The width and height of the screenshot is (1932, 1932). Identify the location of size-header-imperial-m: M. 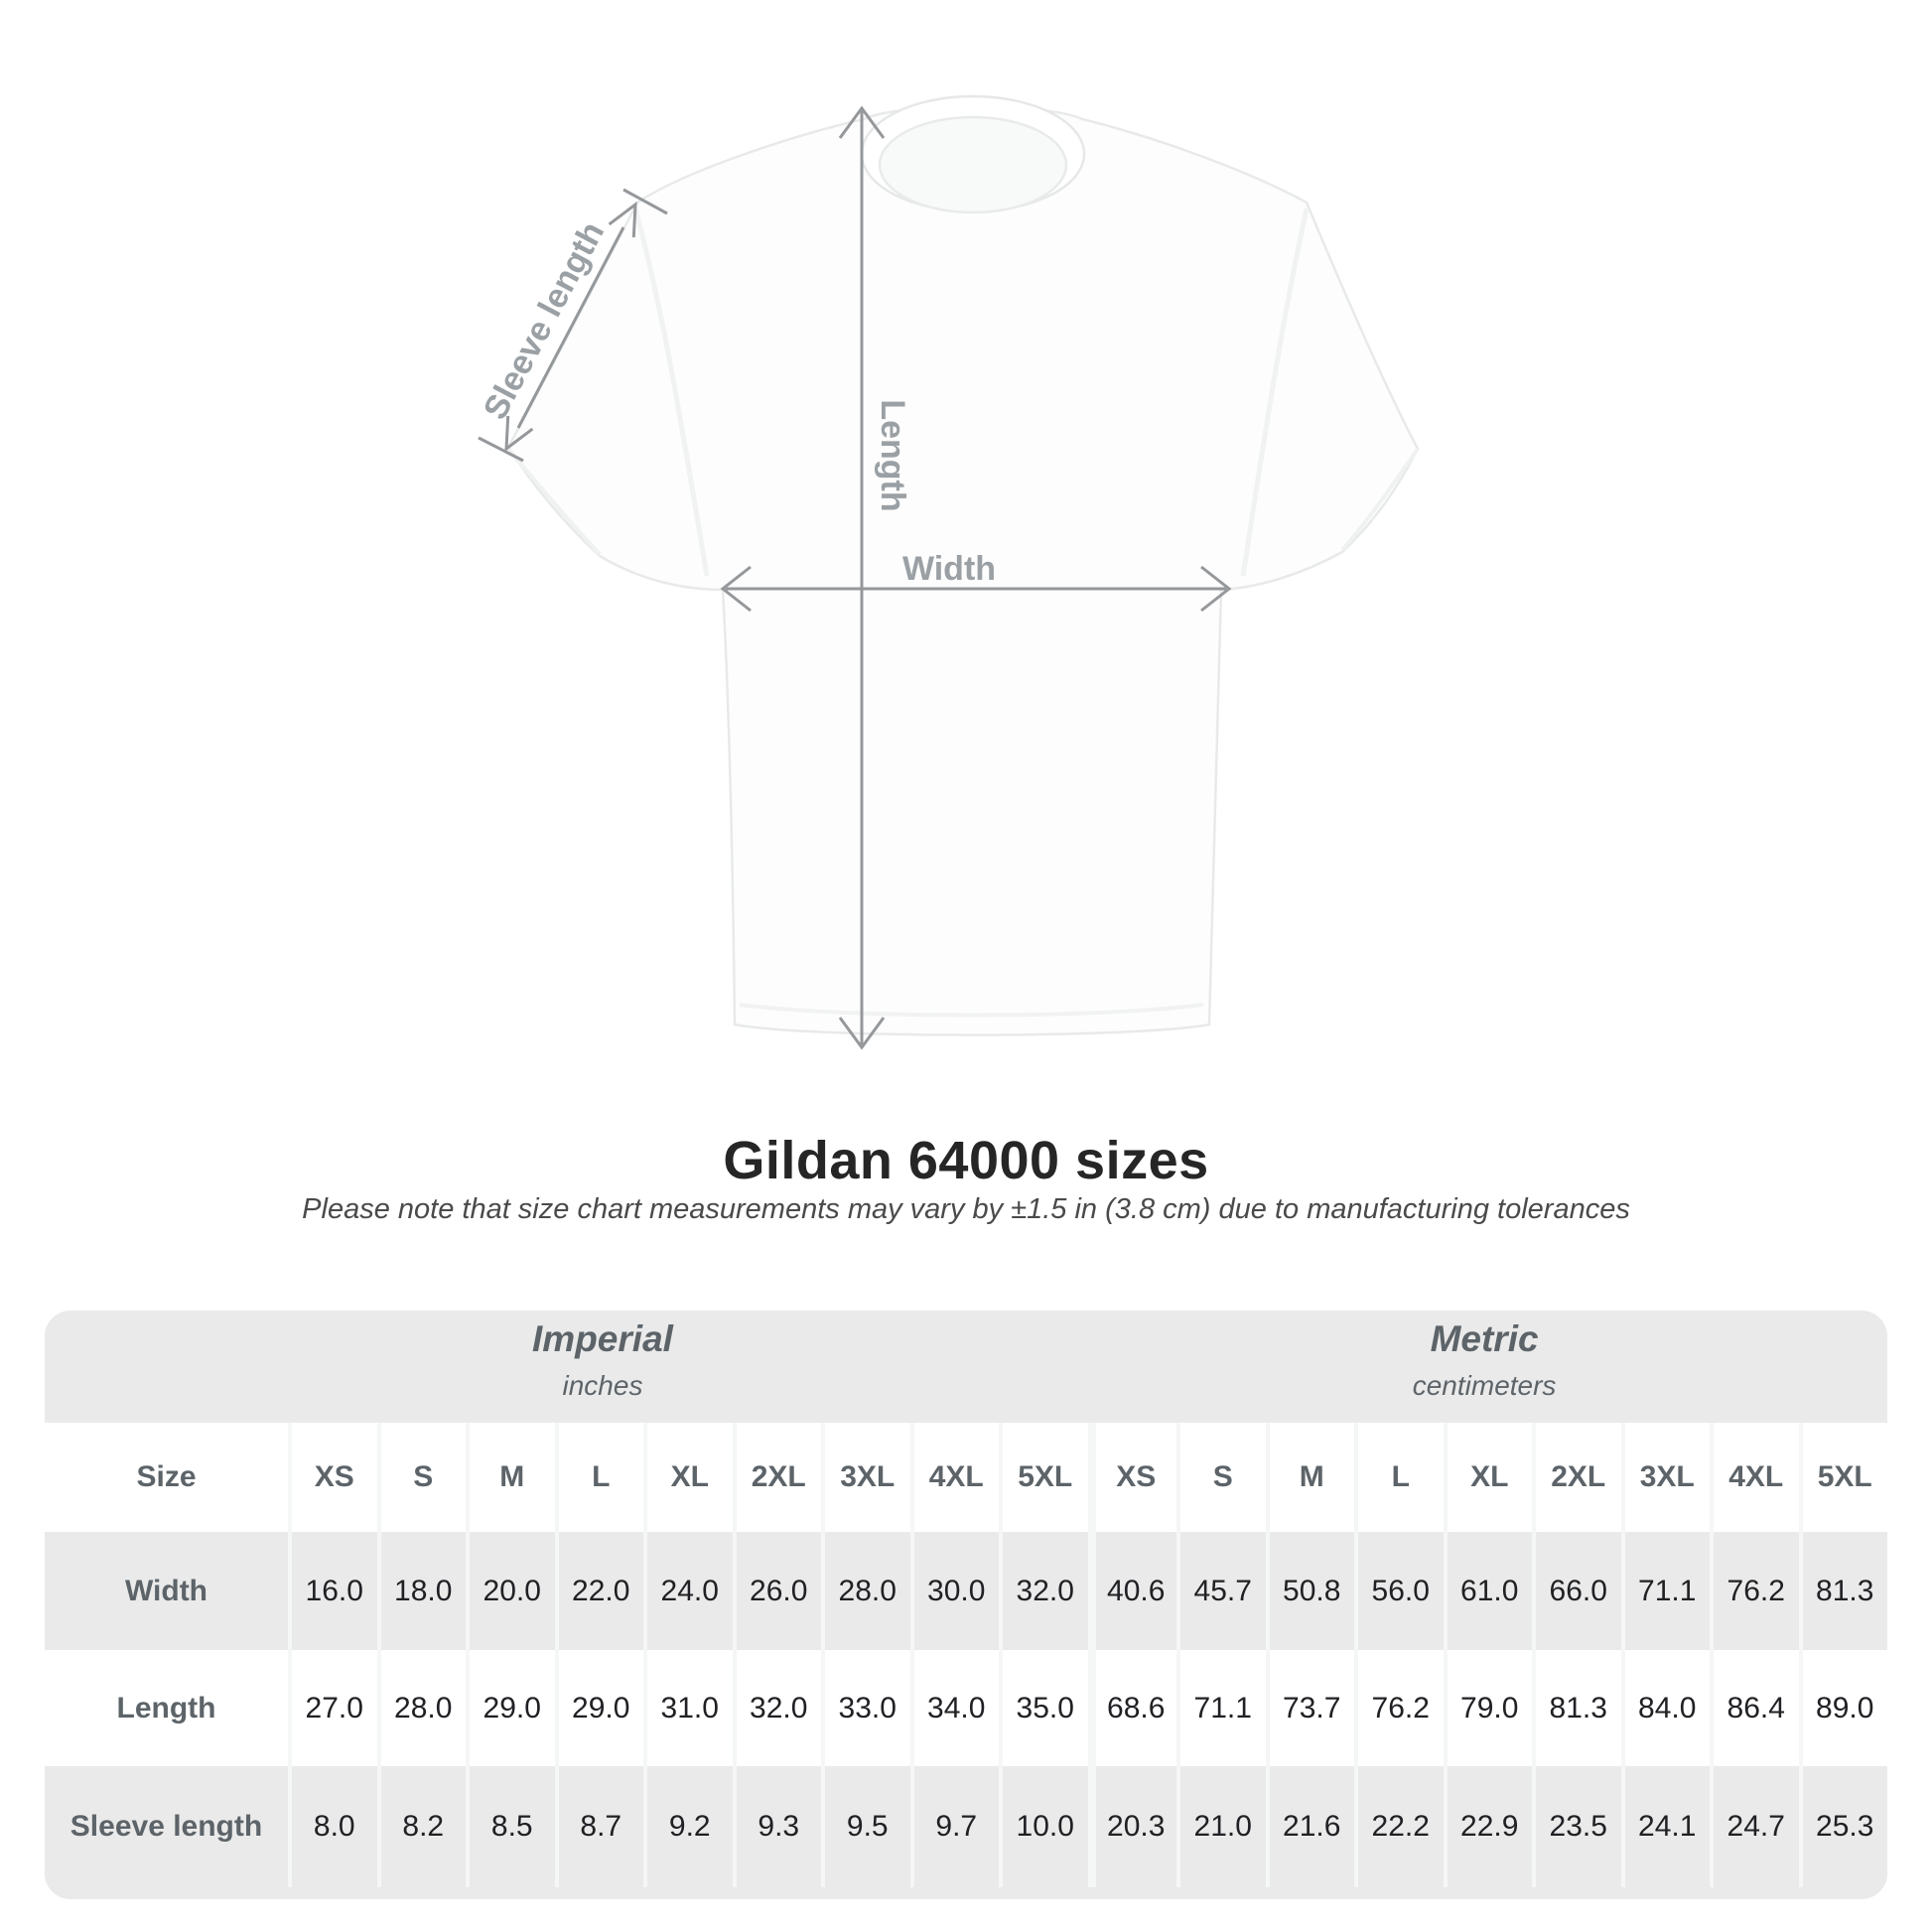
(512, 1478).